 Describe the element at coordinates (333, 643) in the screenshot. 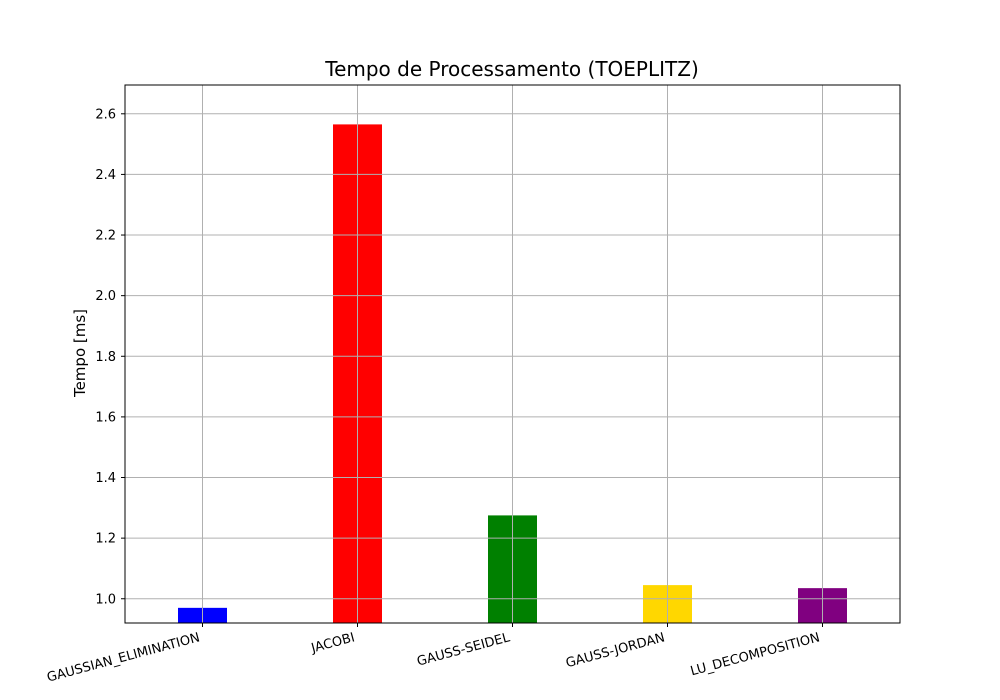

I see `x-tick-label: JACOBI` at that location.